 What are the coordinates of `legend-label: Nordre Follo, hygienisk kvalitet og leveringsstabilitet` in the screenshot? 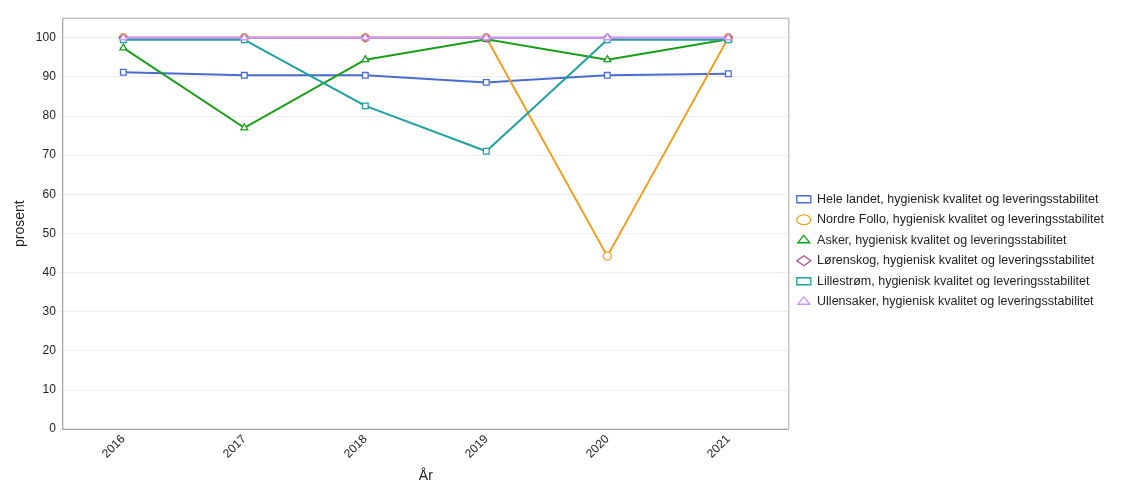 It's located at (961, 219).